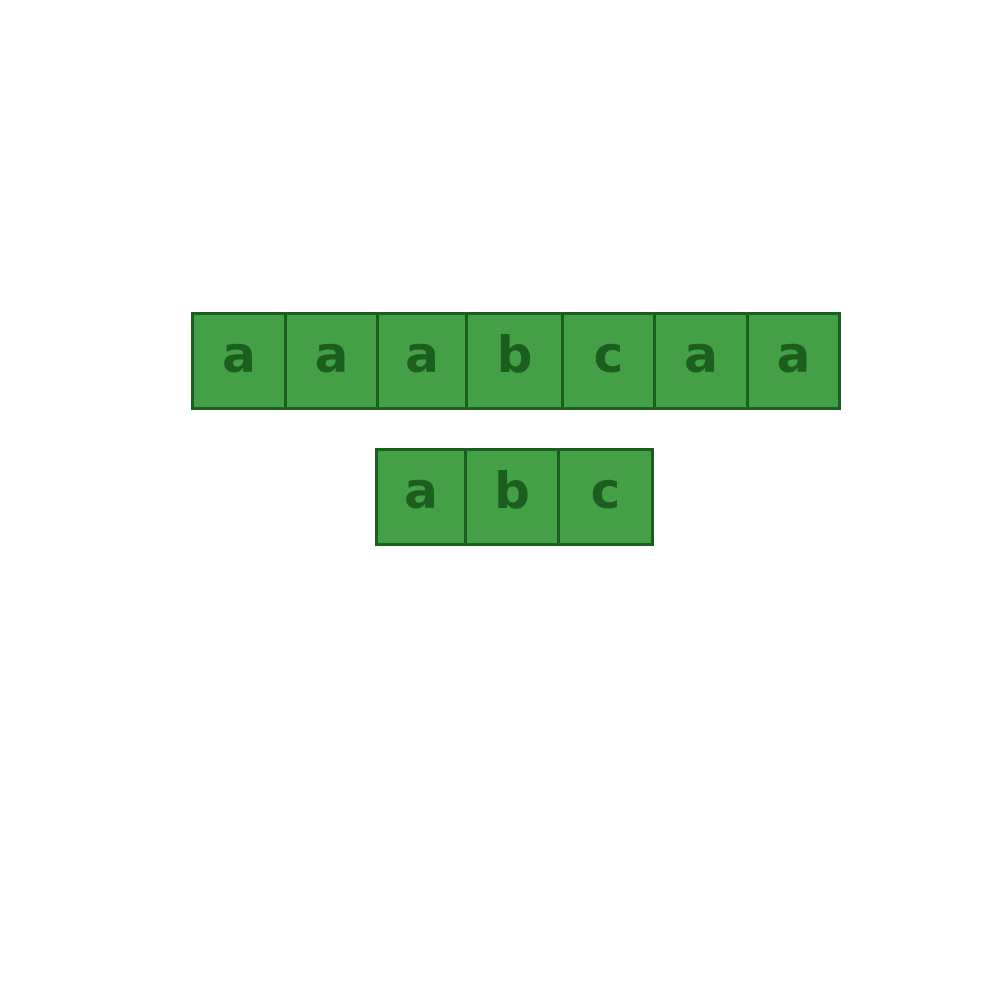 The height and width of the screenshot is (1000, 1000). I want to click on pattern-cell: b, so click(513, 497).